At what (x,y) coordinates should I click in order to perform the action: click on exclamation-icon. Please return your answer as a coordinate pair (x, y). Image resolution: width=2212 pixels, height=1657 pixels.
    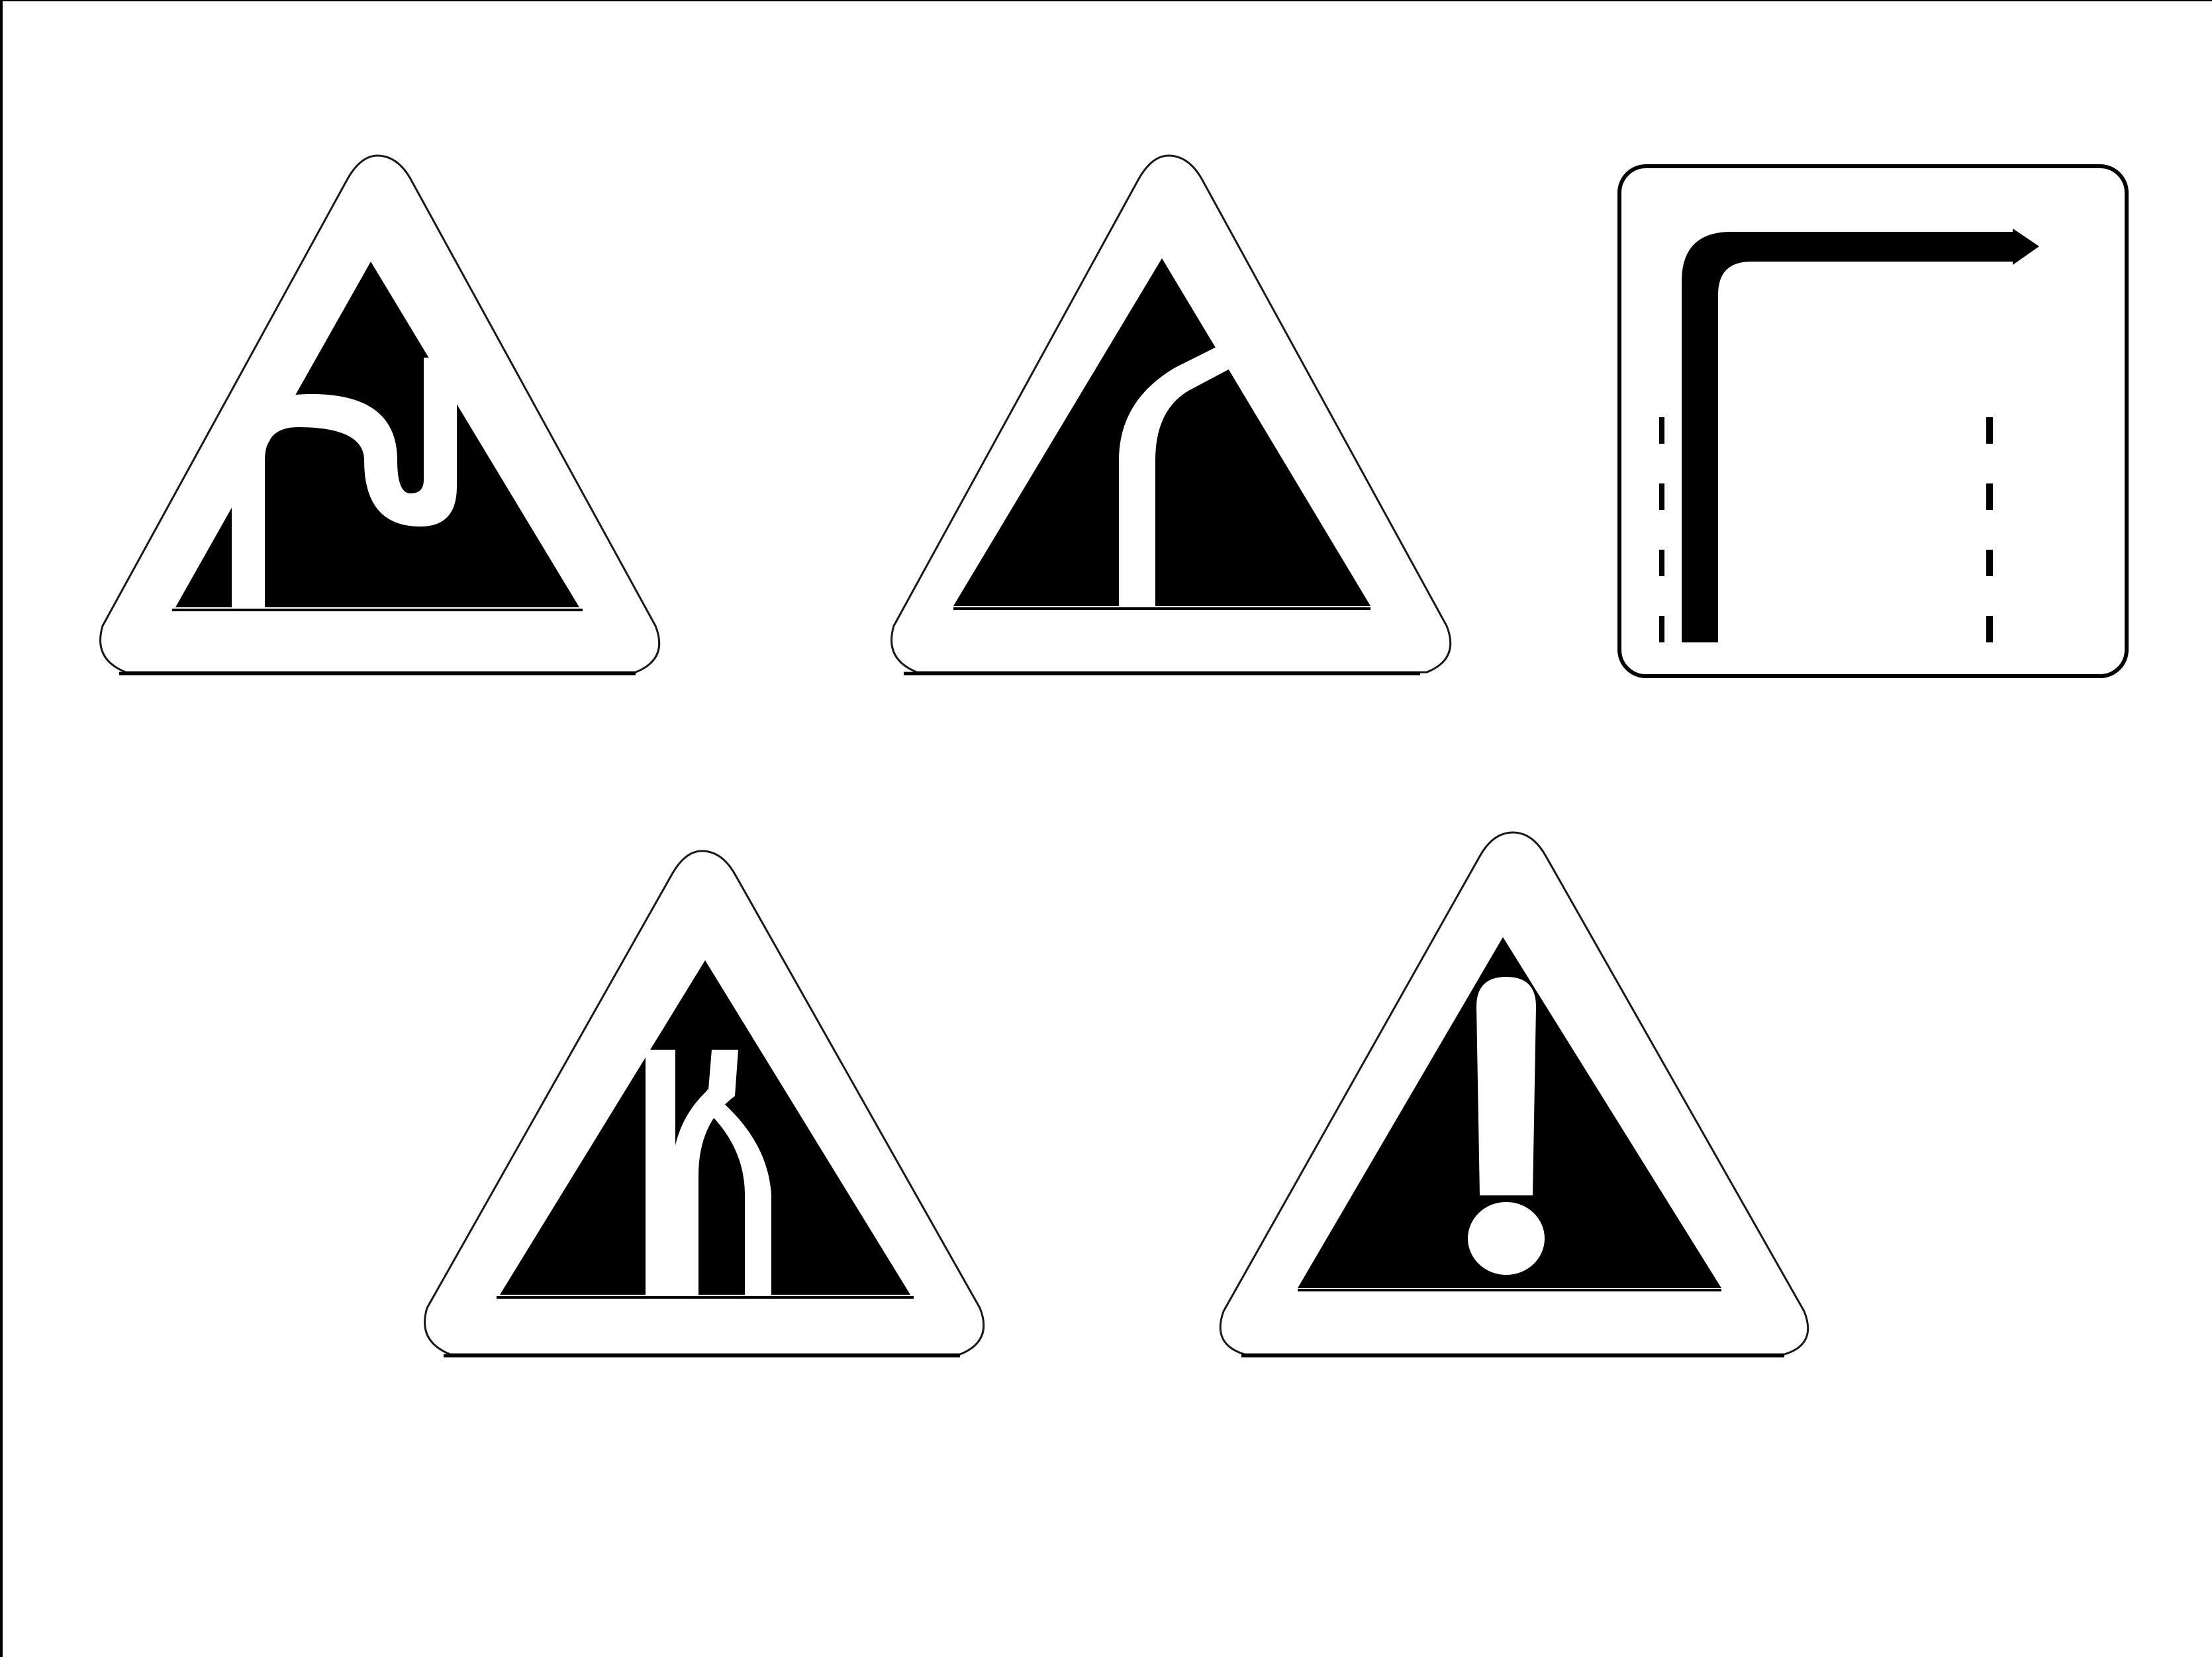
    Looking at the image, I should click on (1514, 1094).